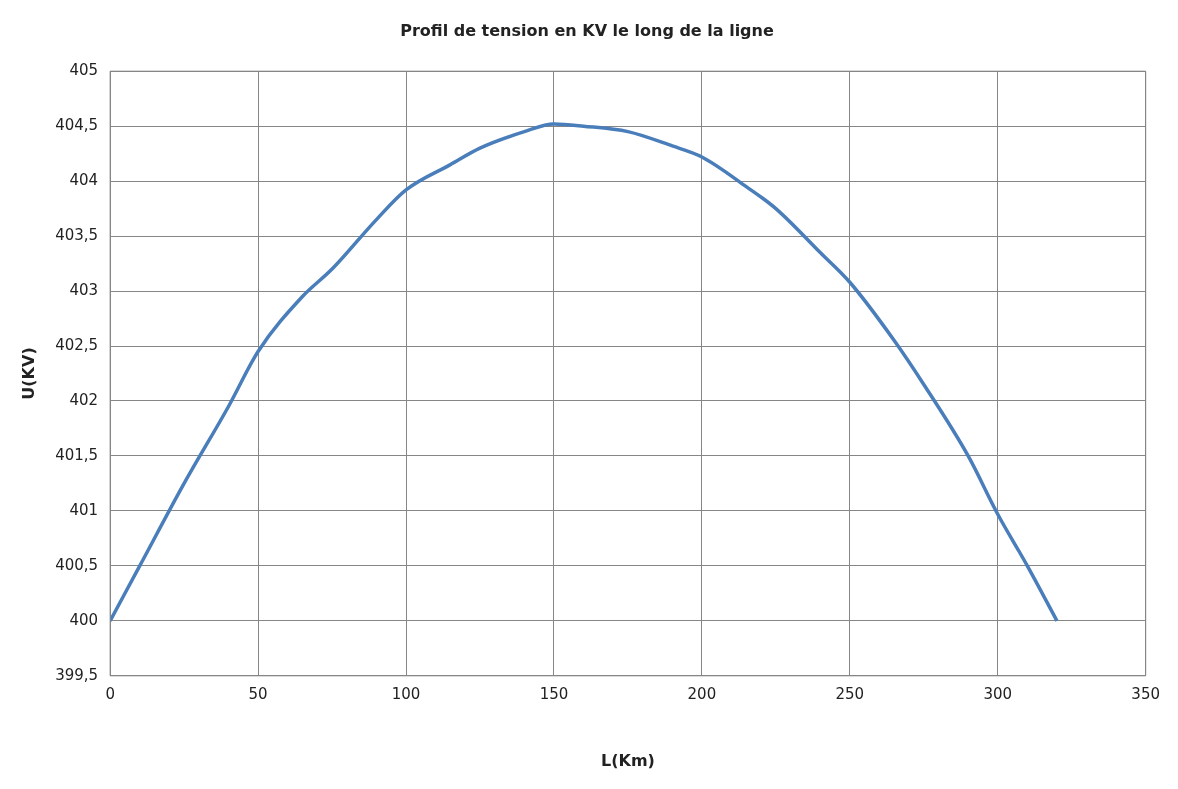 The width and height of the screenshot is (1178, 789). Describe the element at coordinates (77, 125) in the screenshot. I see `y-tick-label: 404,5` at that location.